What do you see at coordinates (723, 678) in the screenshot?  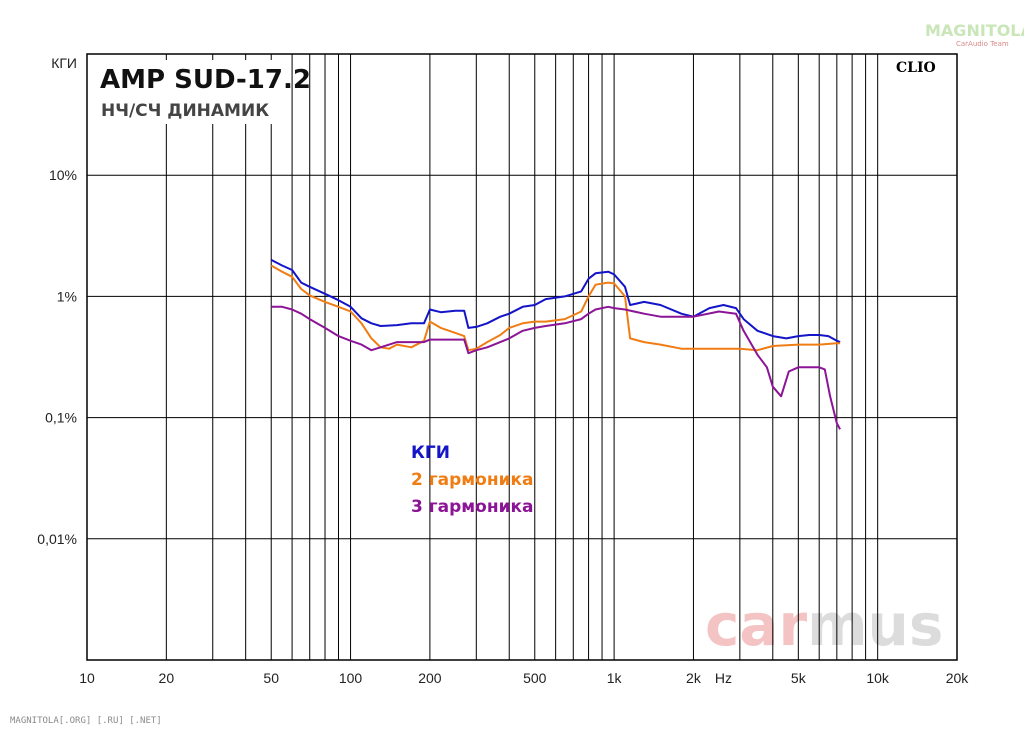 I see `x-unit-label: Hz` at bounding box center [723, 678].